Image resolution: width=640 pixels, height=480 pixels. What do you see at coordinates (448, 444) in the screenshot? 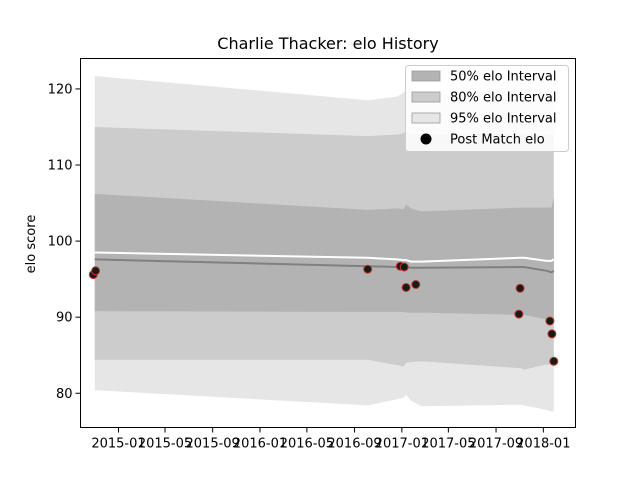
I see `x-tick-label: 2017-05` at bounding box center [448, 444].